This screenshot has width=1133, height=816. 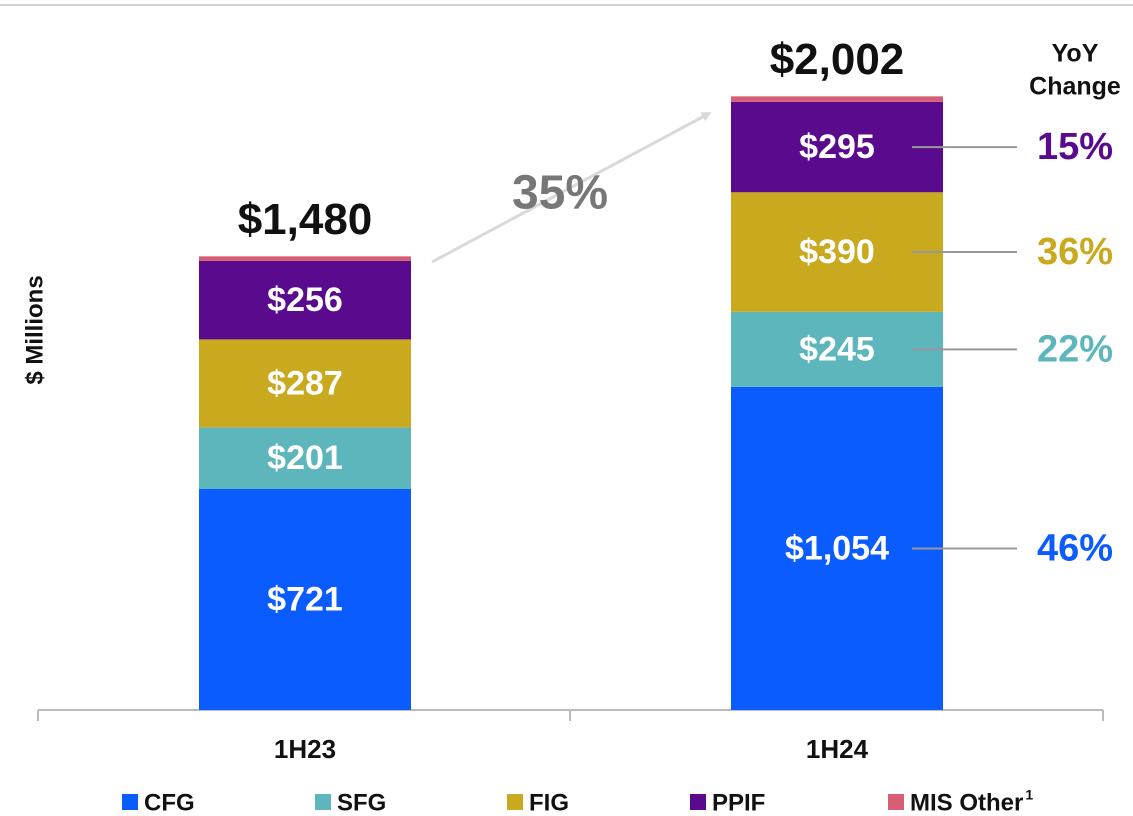 I want to click on legend-label: CFG, so click(x=169, y=802).